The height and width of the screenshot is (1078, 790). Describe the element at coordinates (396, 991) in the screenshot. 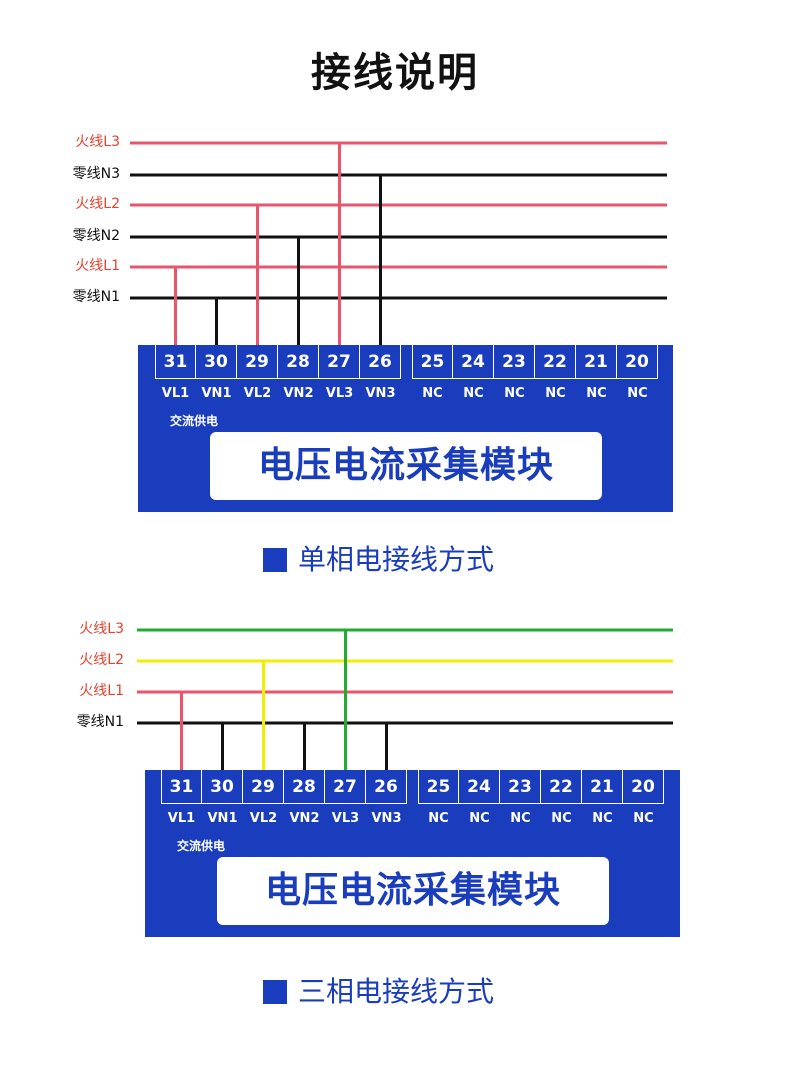

I see `caption-text: 三相电接线方式` at that location.